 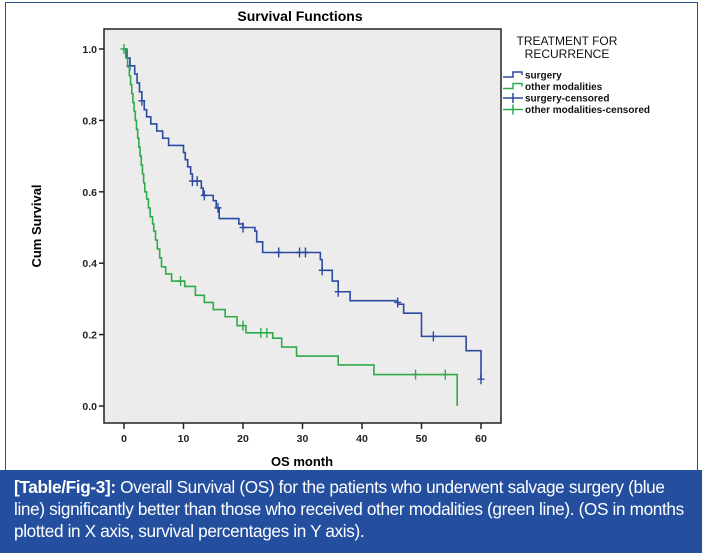 What do you see at coordinates (513, 86) in the screenshot?
I see `legend-swatch-other-modalities` at bounding box center [513, 86].